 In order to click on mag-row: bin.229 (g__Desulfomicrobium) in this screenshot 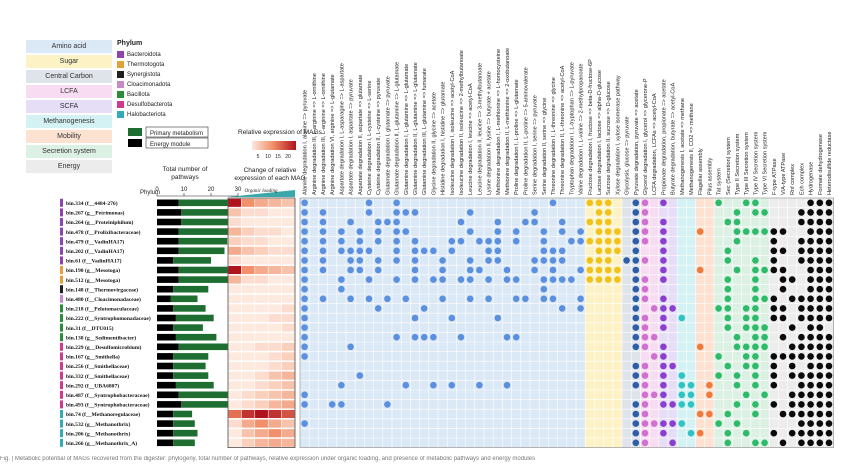, I will do `click(178, 347)`.